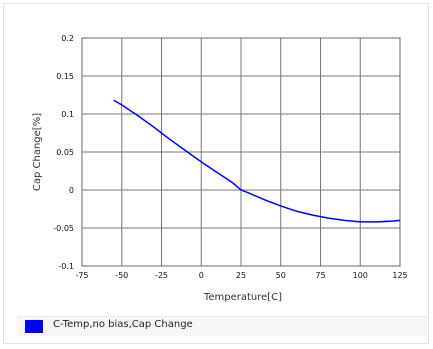 The image size is (433, 349). I want to click on x-tick-label: -75, so click(81, 275).